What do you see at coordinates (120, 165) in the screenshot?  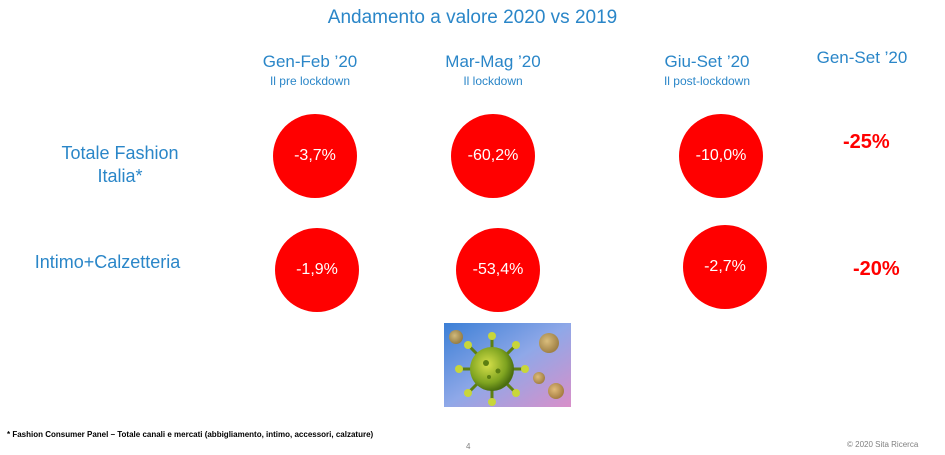 I see `row-label-totale-fashion: Totale Fashion Italia*` at bounding box center [120, 165].